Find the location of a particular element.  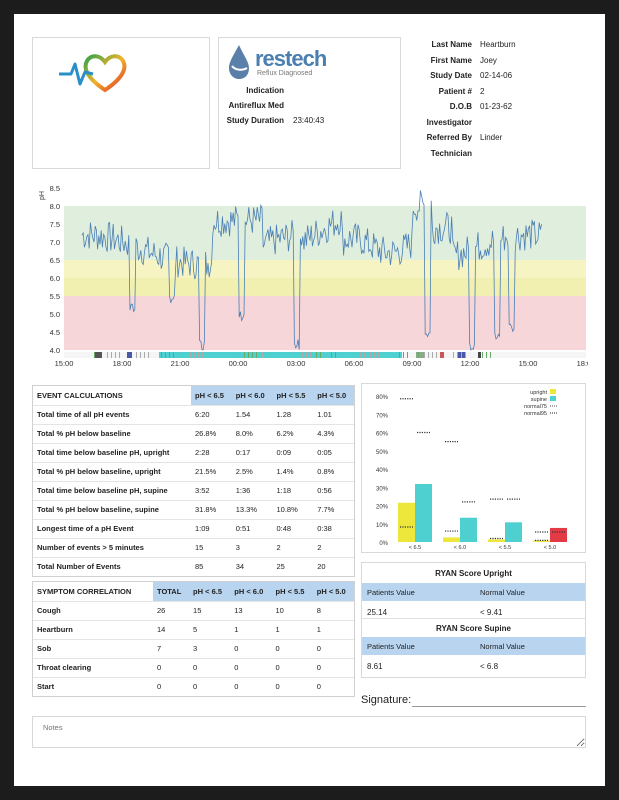

table-cell: Total time below baseline pH, supine is located at coordinates (112, 490).